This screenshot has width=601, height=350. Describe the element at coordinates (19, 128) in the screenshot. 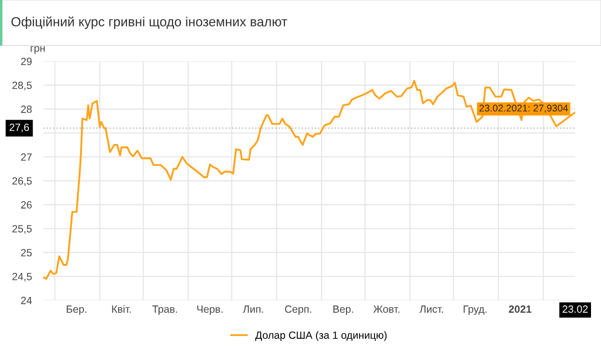

I see `ref-line-label: 27,6` at that location.